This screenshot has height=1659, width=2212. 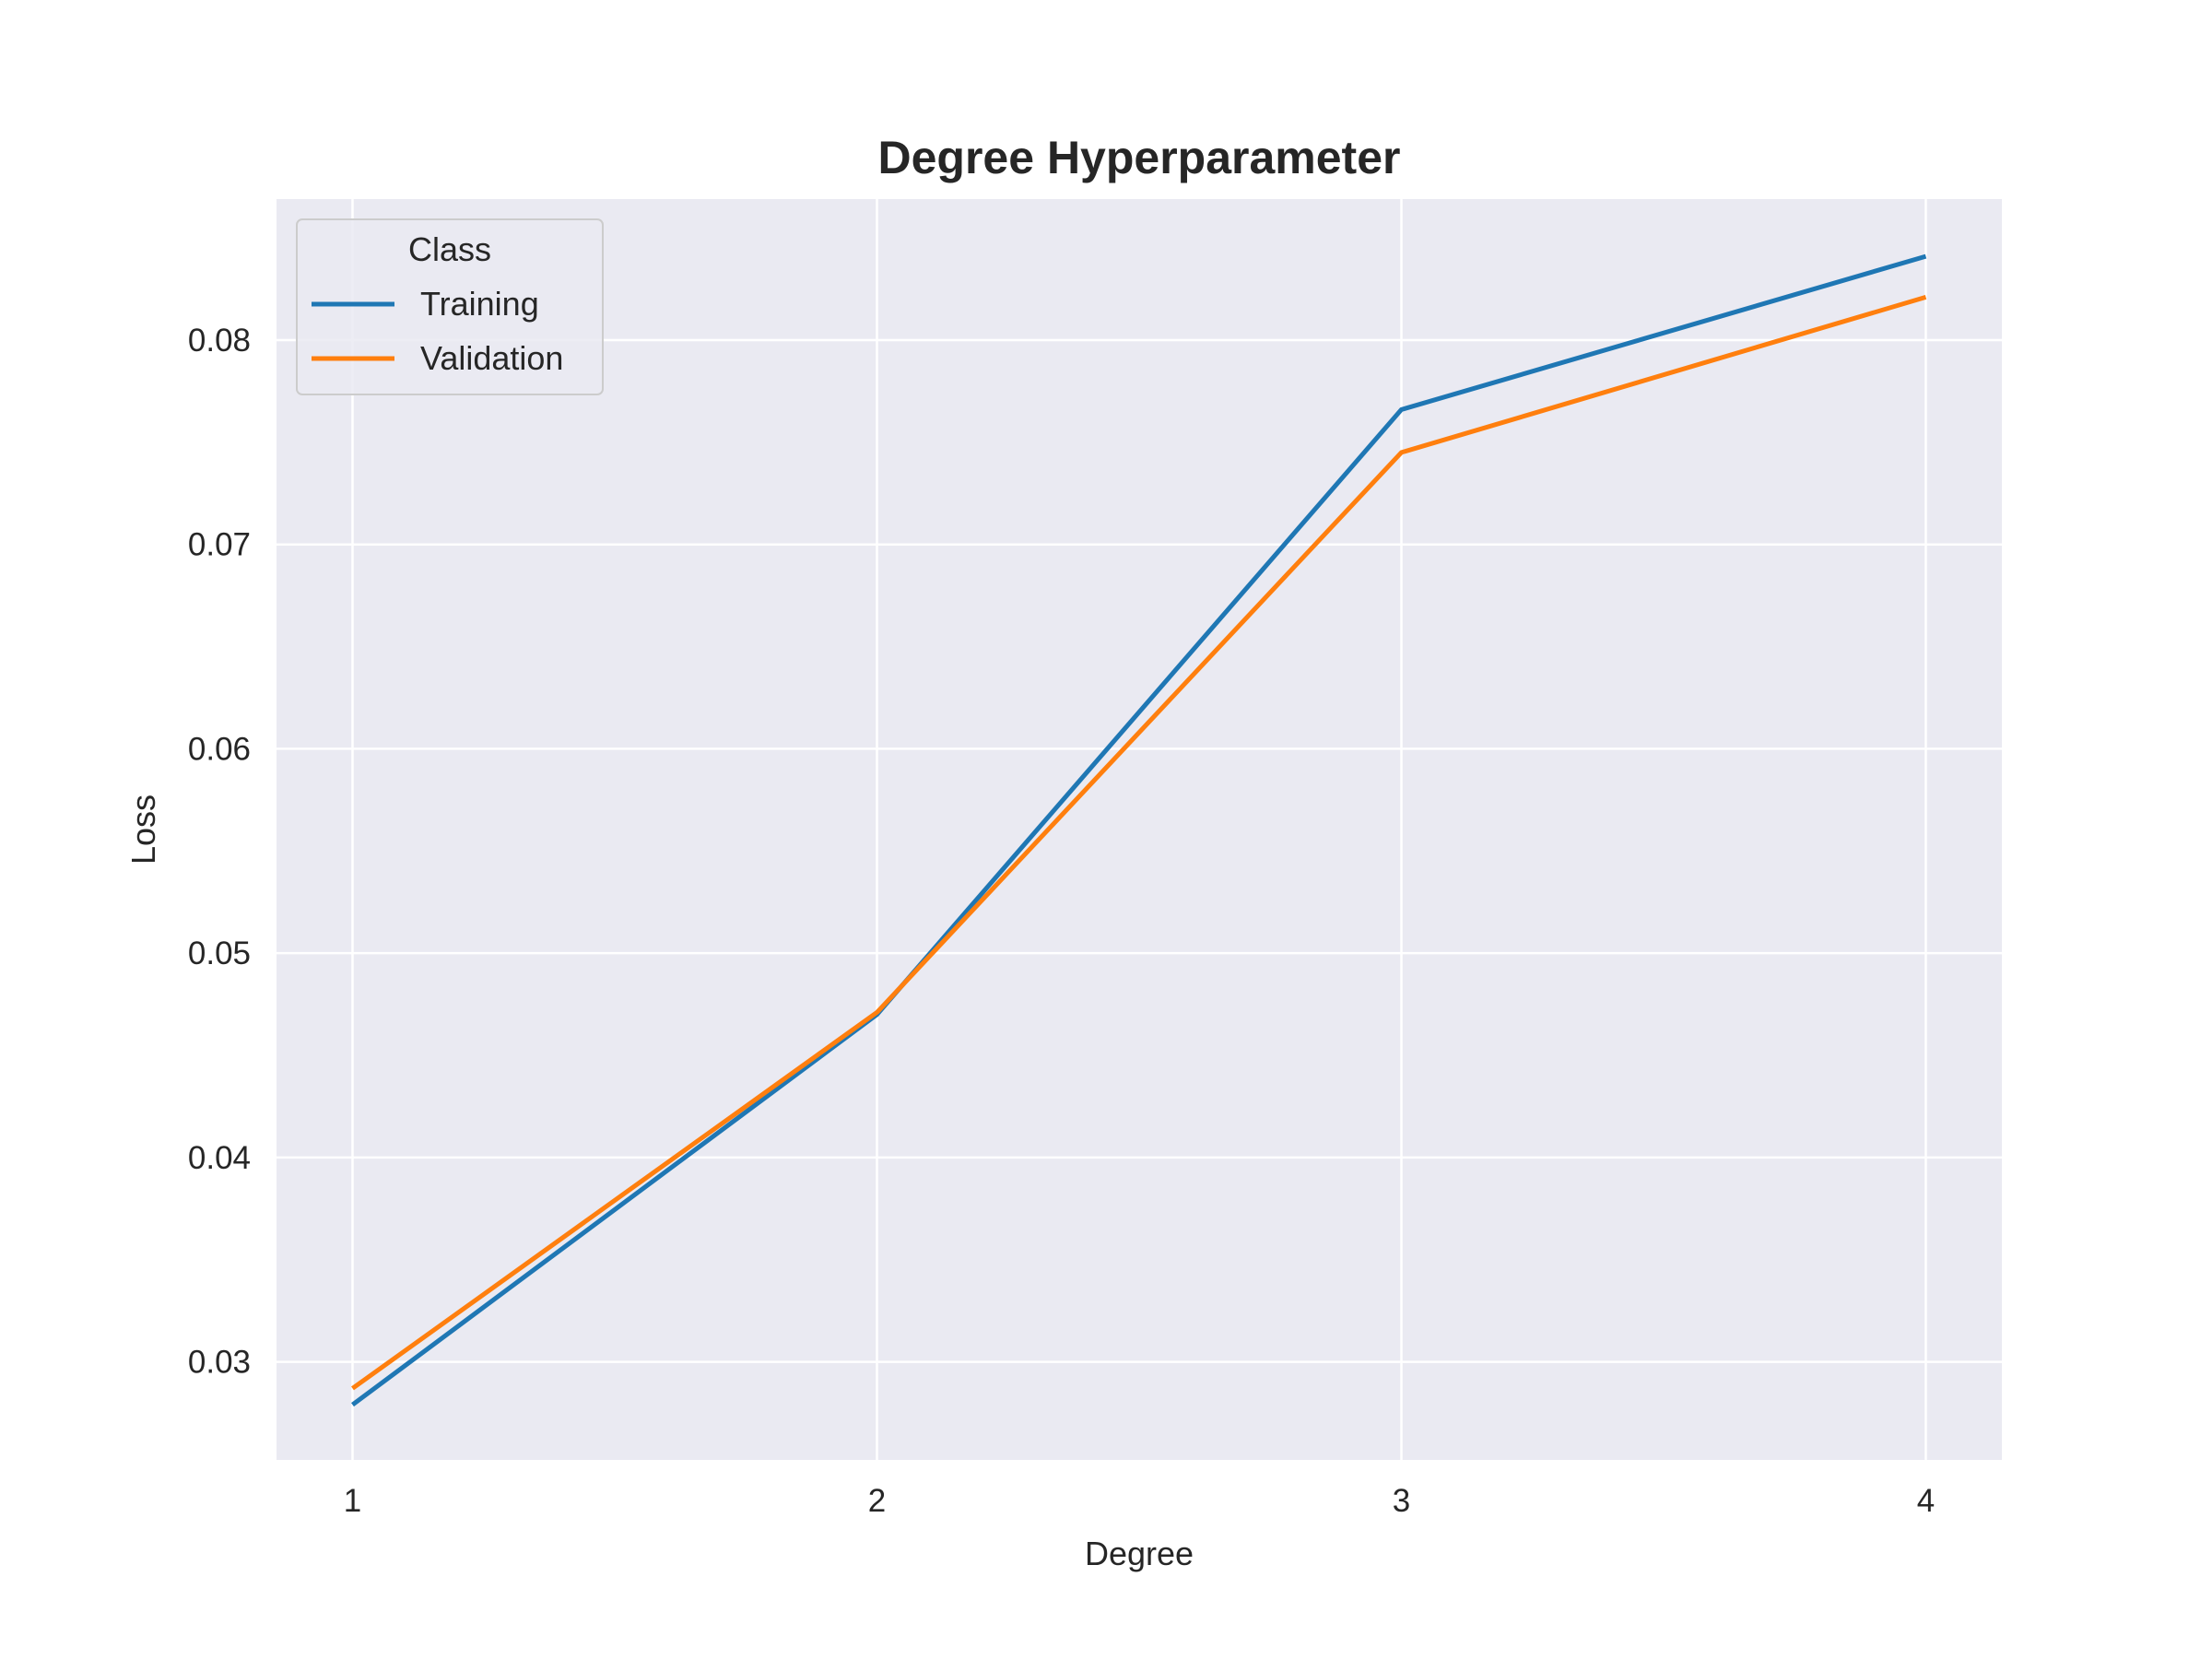 What do you see at coordinates (1926, 1501) in the screenshot?
I see `x-tick-label: 4` at bounding box center [1926, 1501].